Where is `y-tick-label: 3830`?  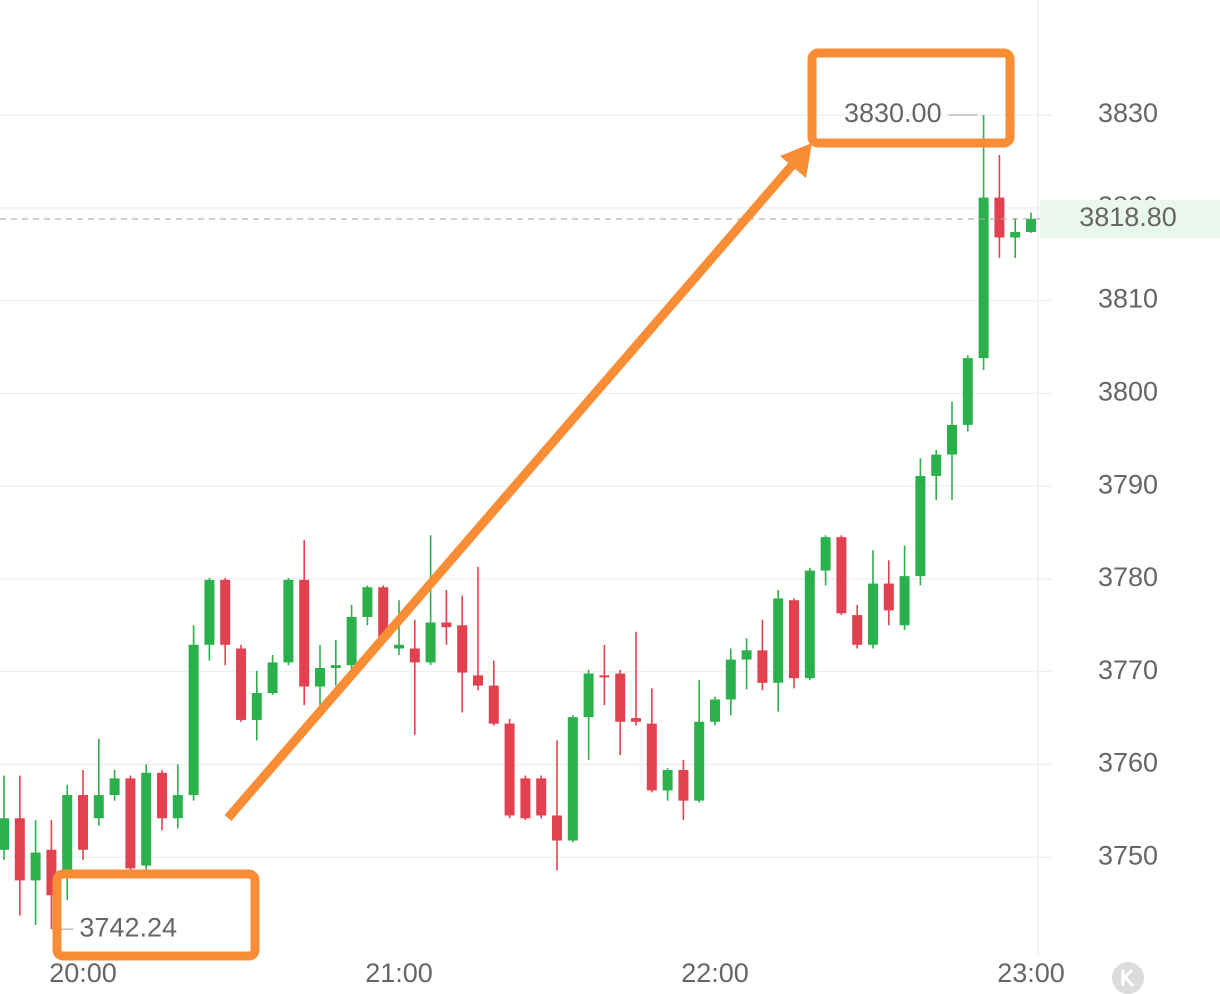 y-tick-label: 3830 is located at coordinates (1128, 113).